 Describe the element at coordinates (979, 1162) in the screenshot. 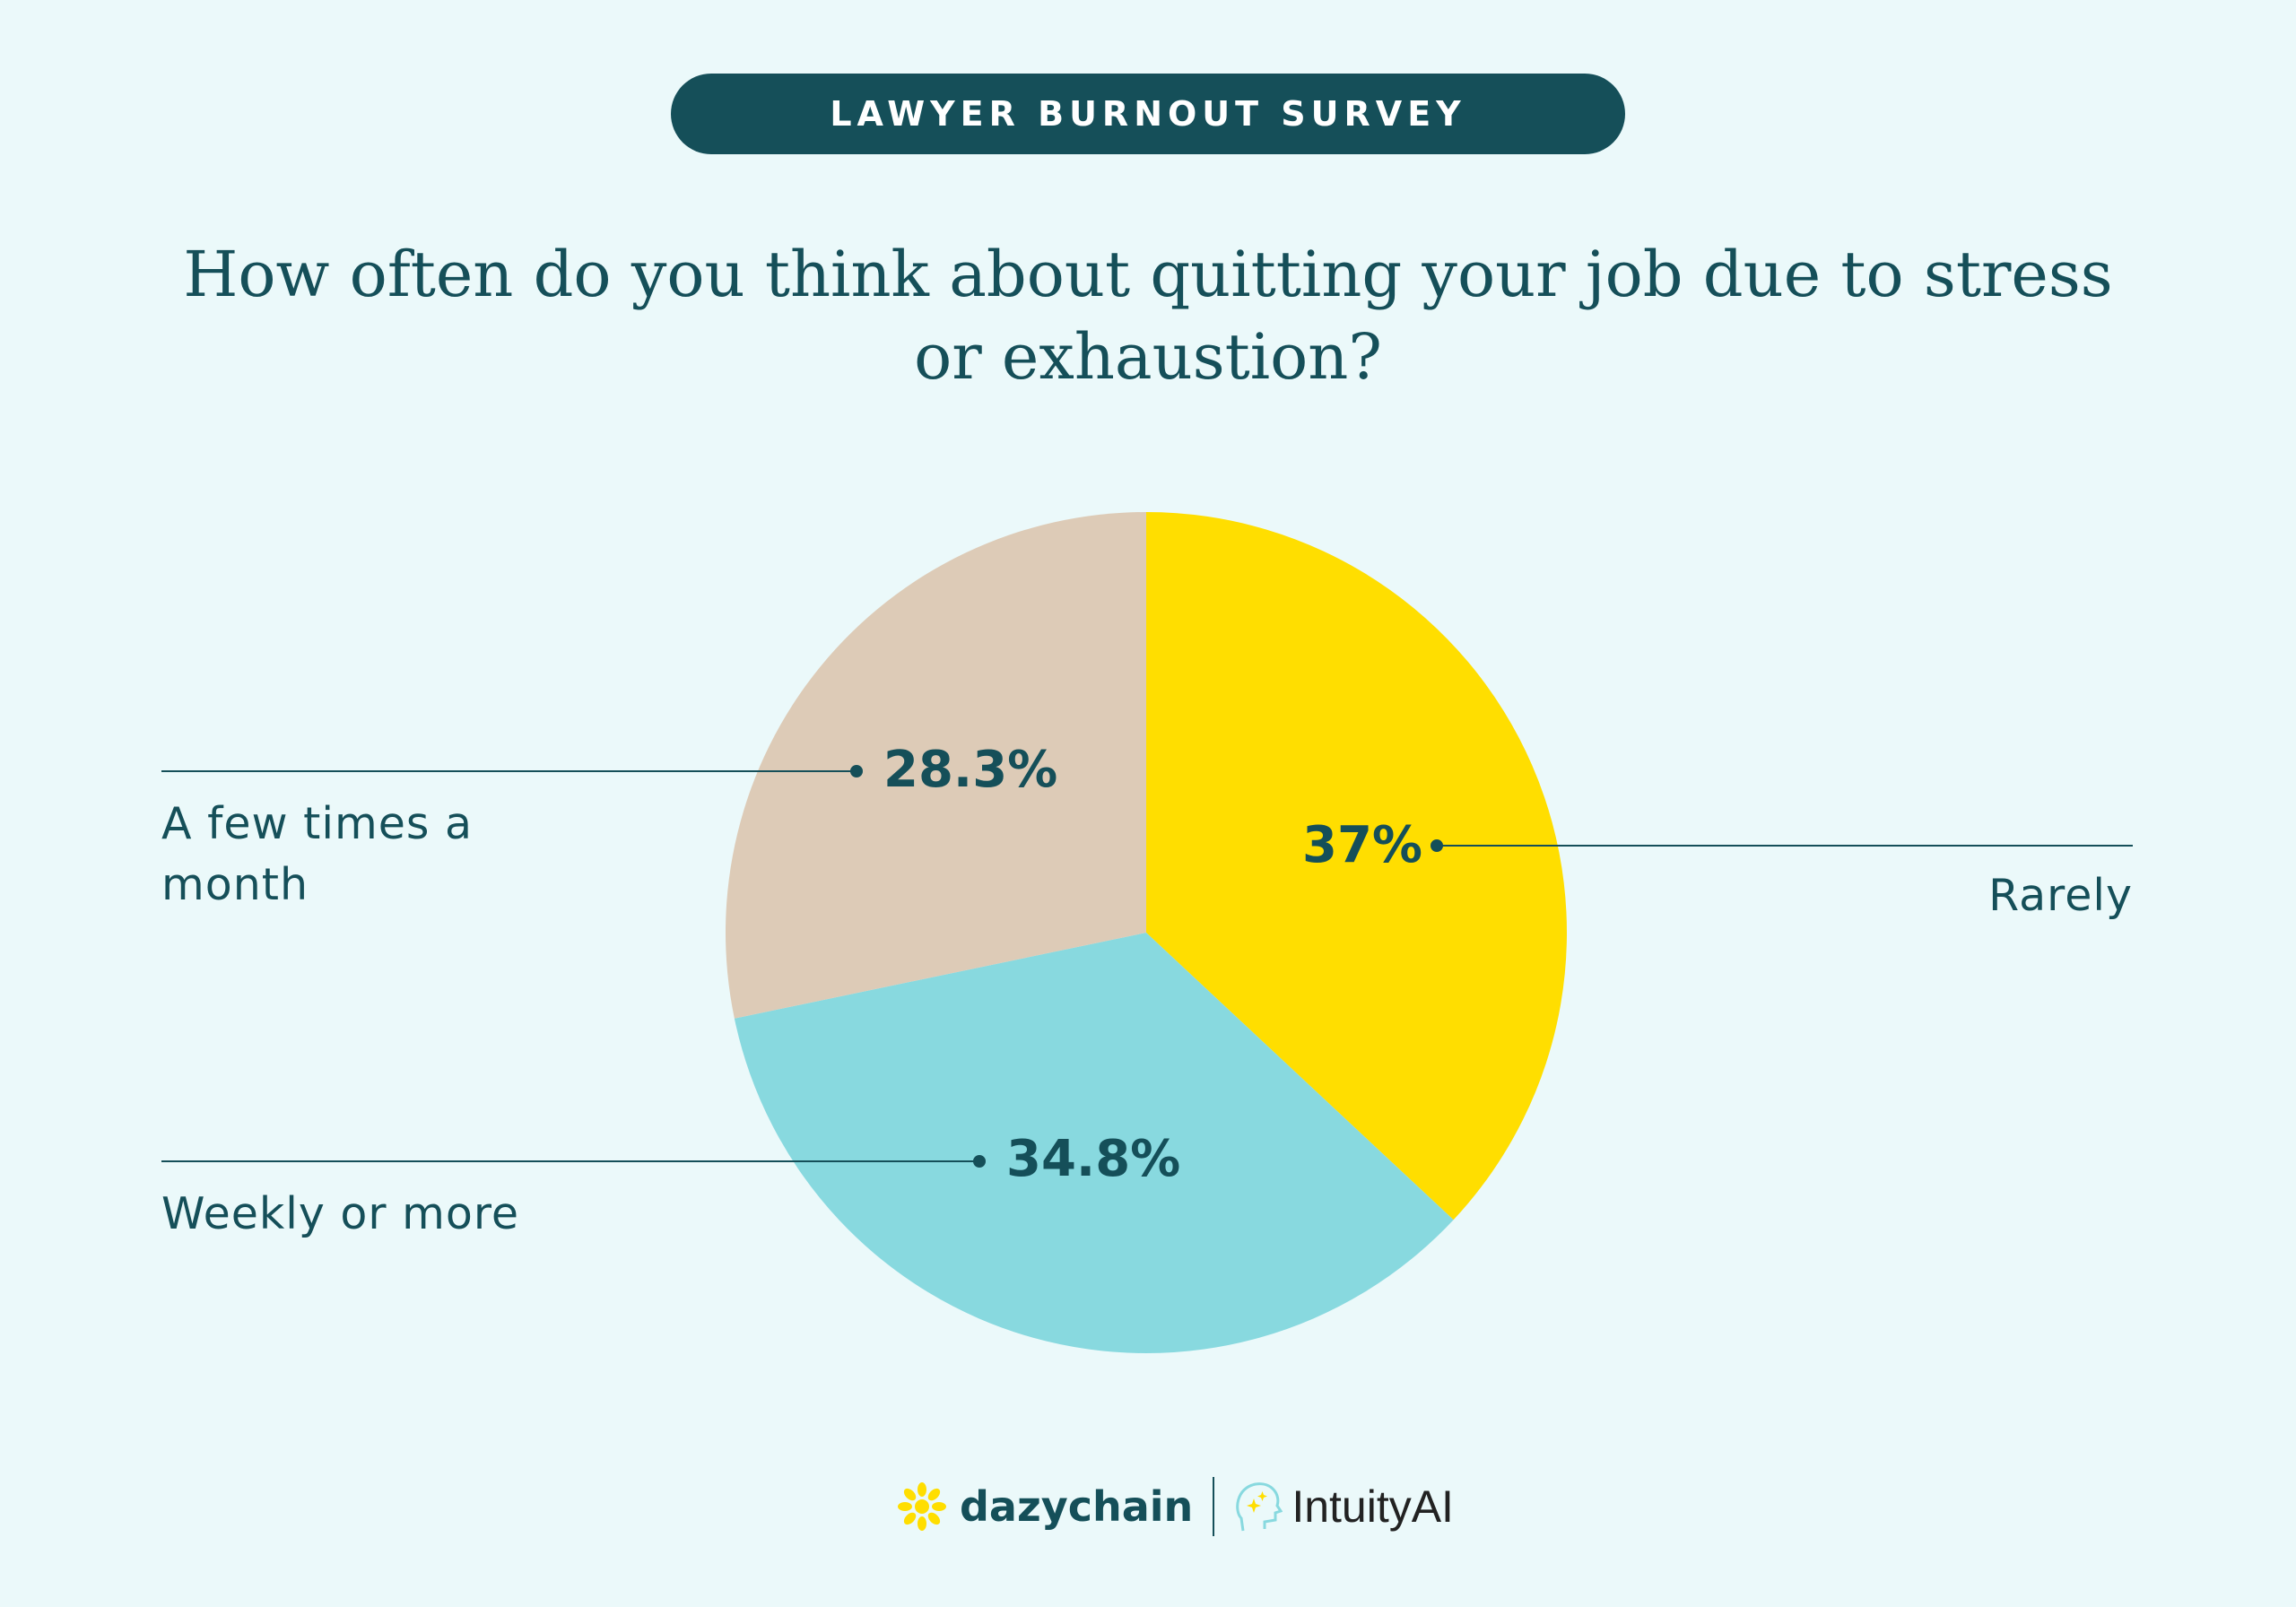

I see `leader-dot-weekly` at that location.